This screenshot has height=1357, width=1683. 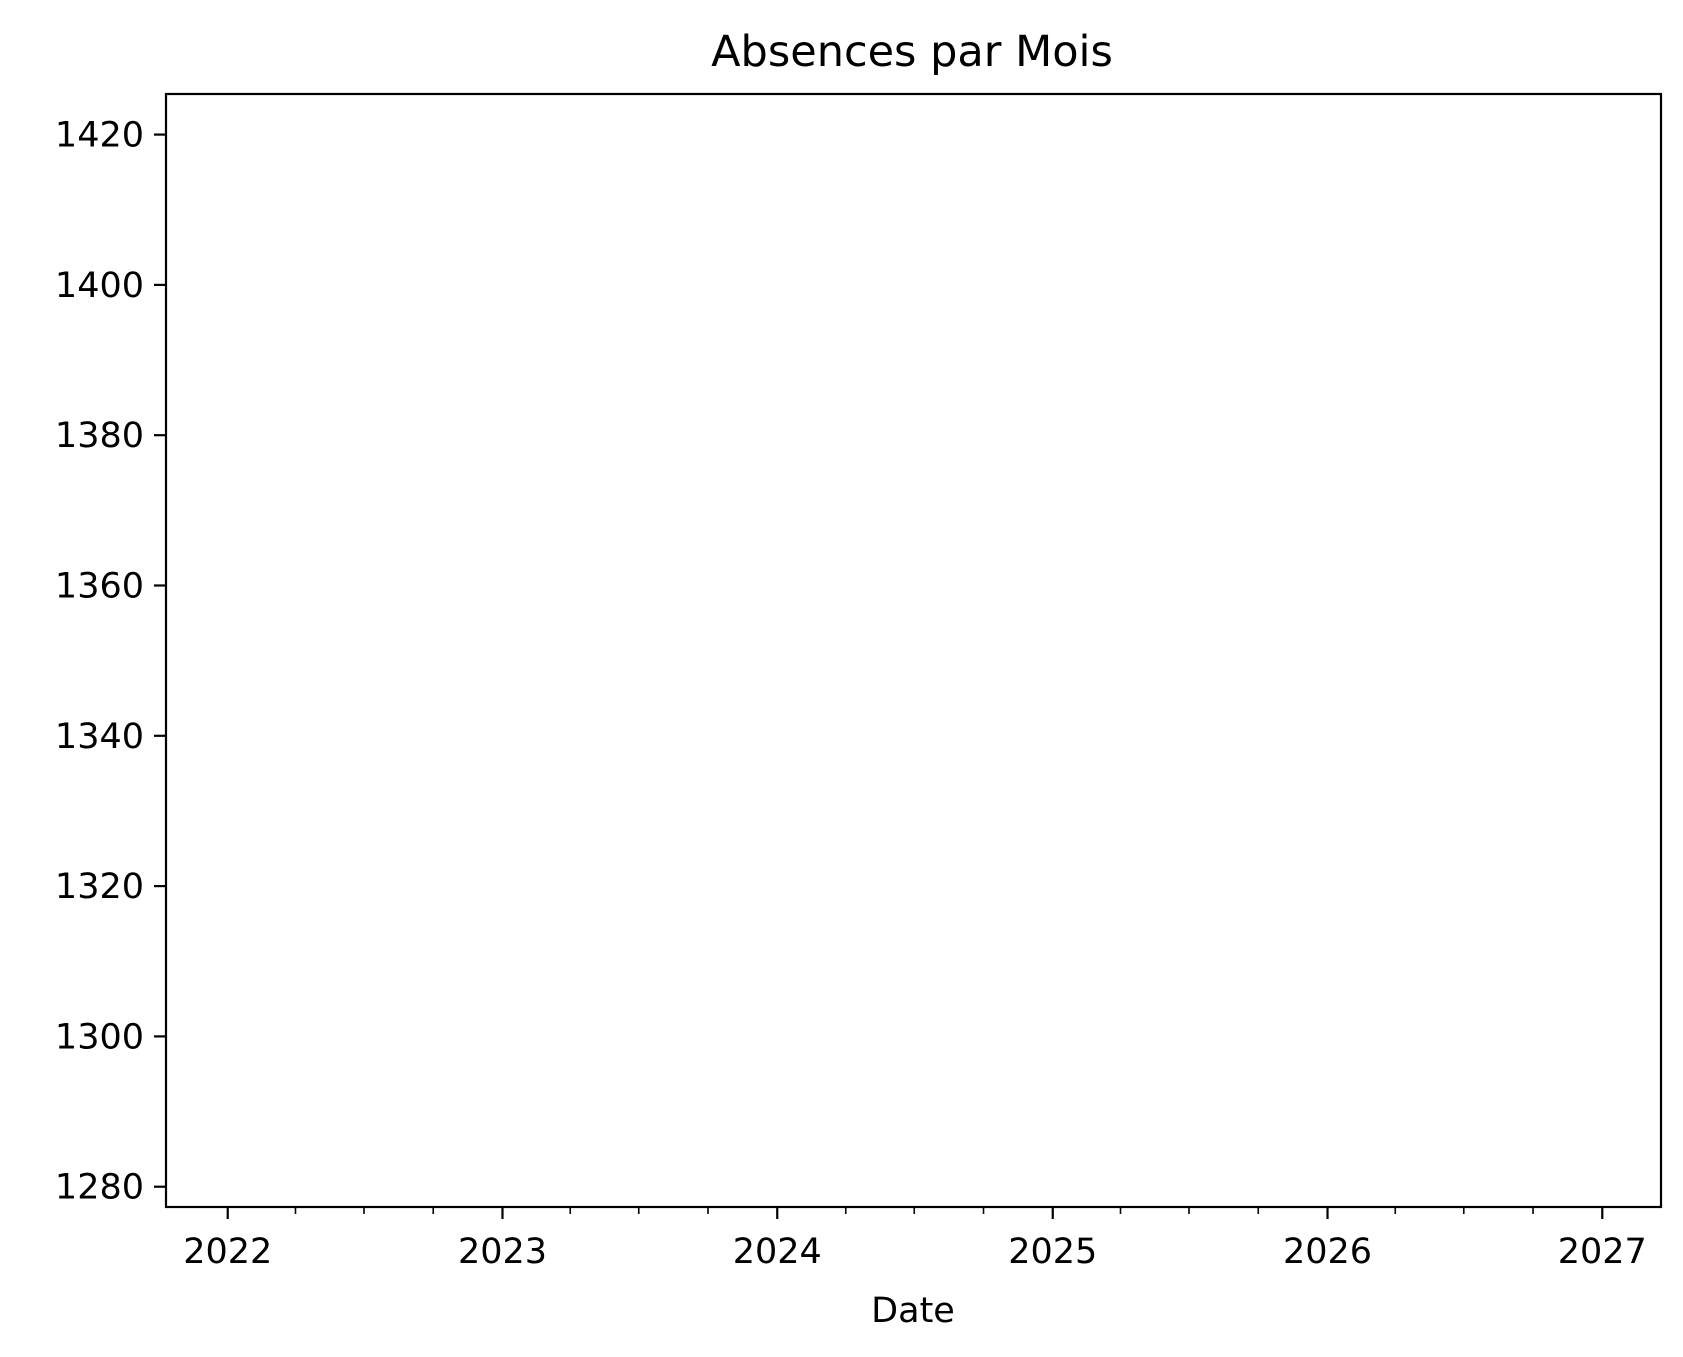 I want to click on y-tick-label: 1400, so click(x=99, y=286).